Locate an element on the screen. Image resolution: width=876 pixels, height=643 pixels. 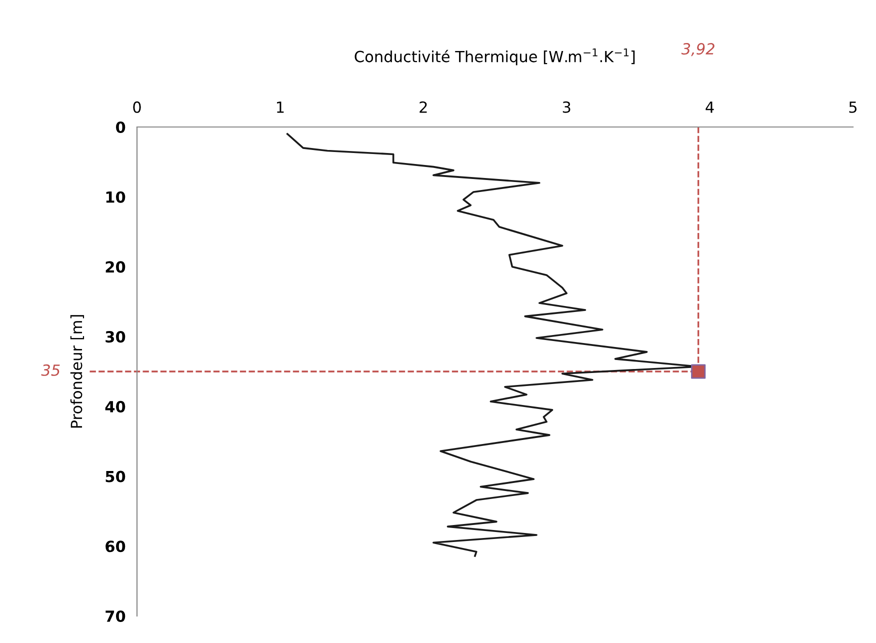
y-tick-label: 60 is located at coordinates (116, 546).